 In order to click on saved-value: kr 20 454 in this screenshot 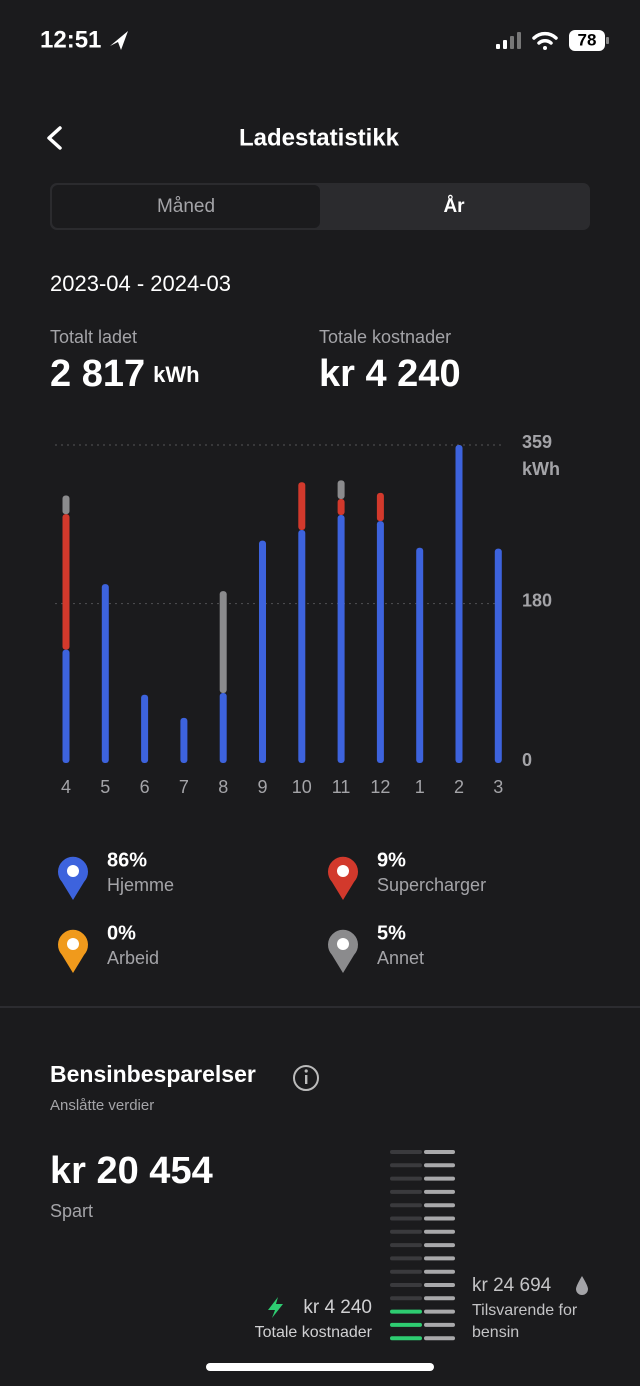, I will do `click(131, 1171)`.